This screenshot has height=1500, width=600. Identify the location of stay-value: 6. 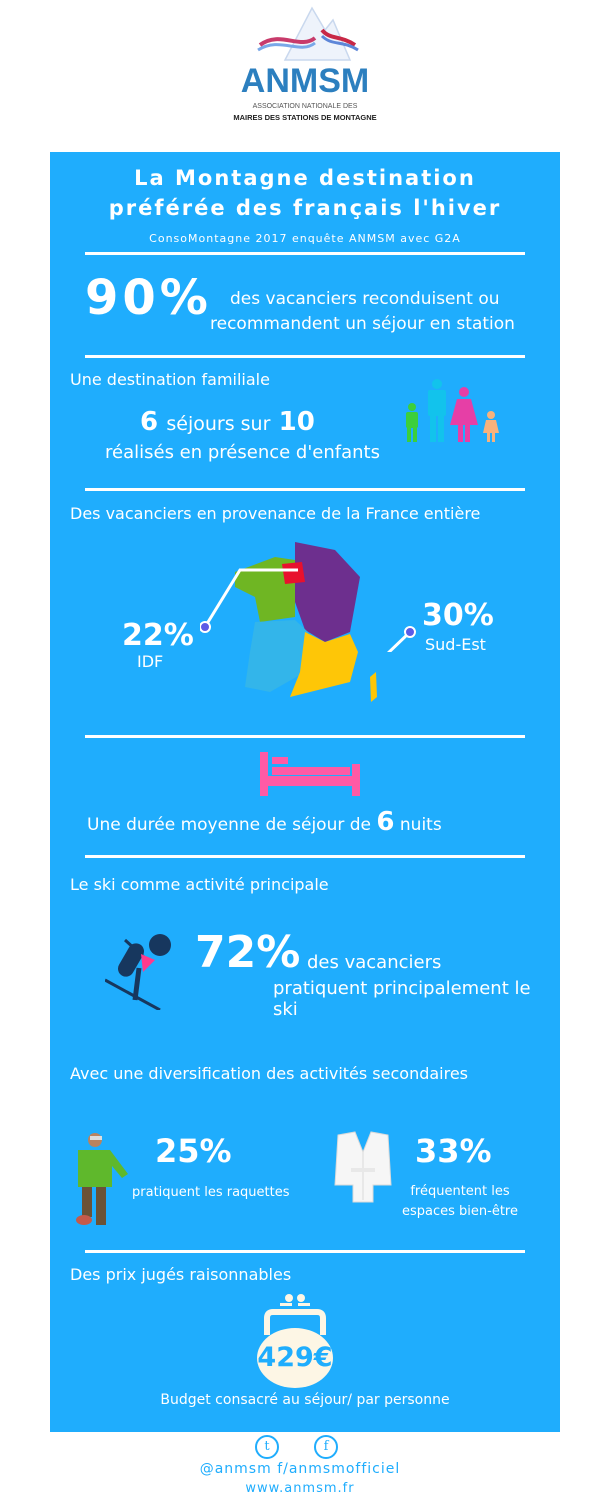
(385, 822).